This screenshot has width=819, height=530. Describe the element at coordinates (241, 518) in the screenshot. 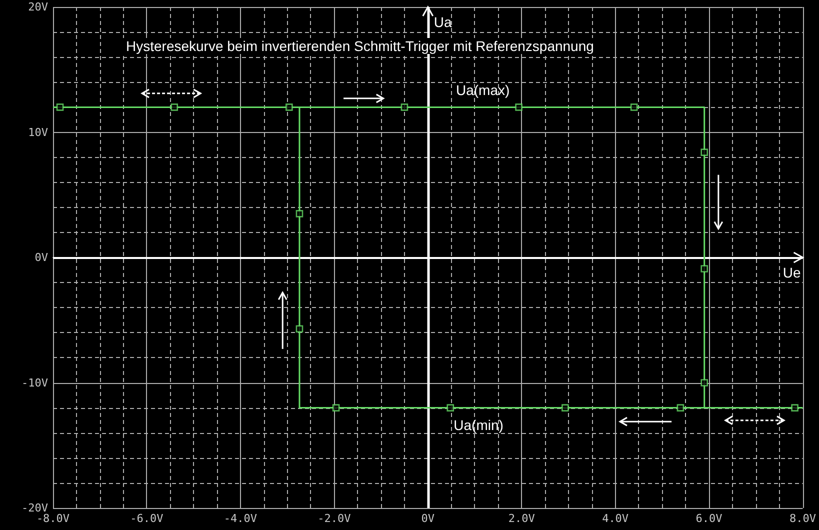

I see `x-tick-label: -4.0V` at that location.